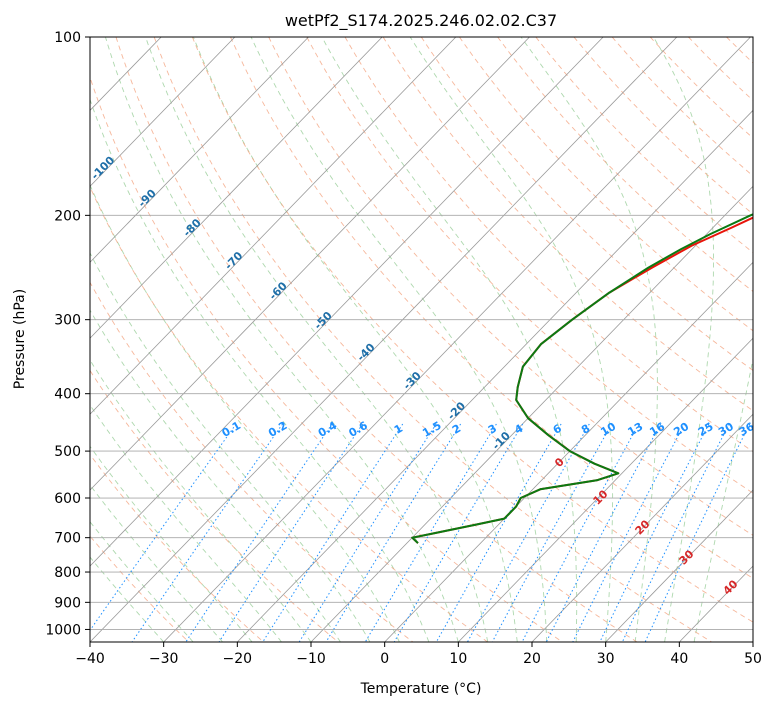 This screenshot has width=775, height=708. I want to click on mixing-ratio-label: 36, so click(747, 429).